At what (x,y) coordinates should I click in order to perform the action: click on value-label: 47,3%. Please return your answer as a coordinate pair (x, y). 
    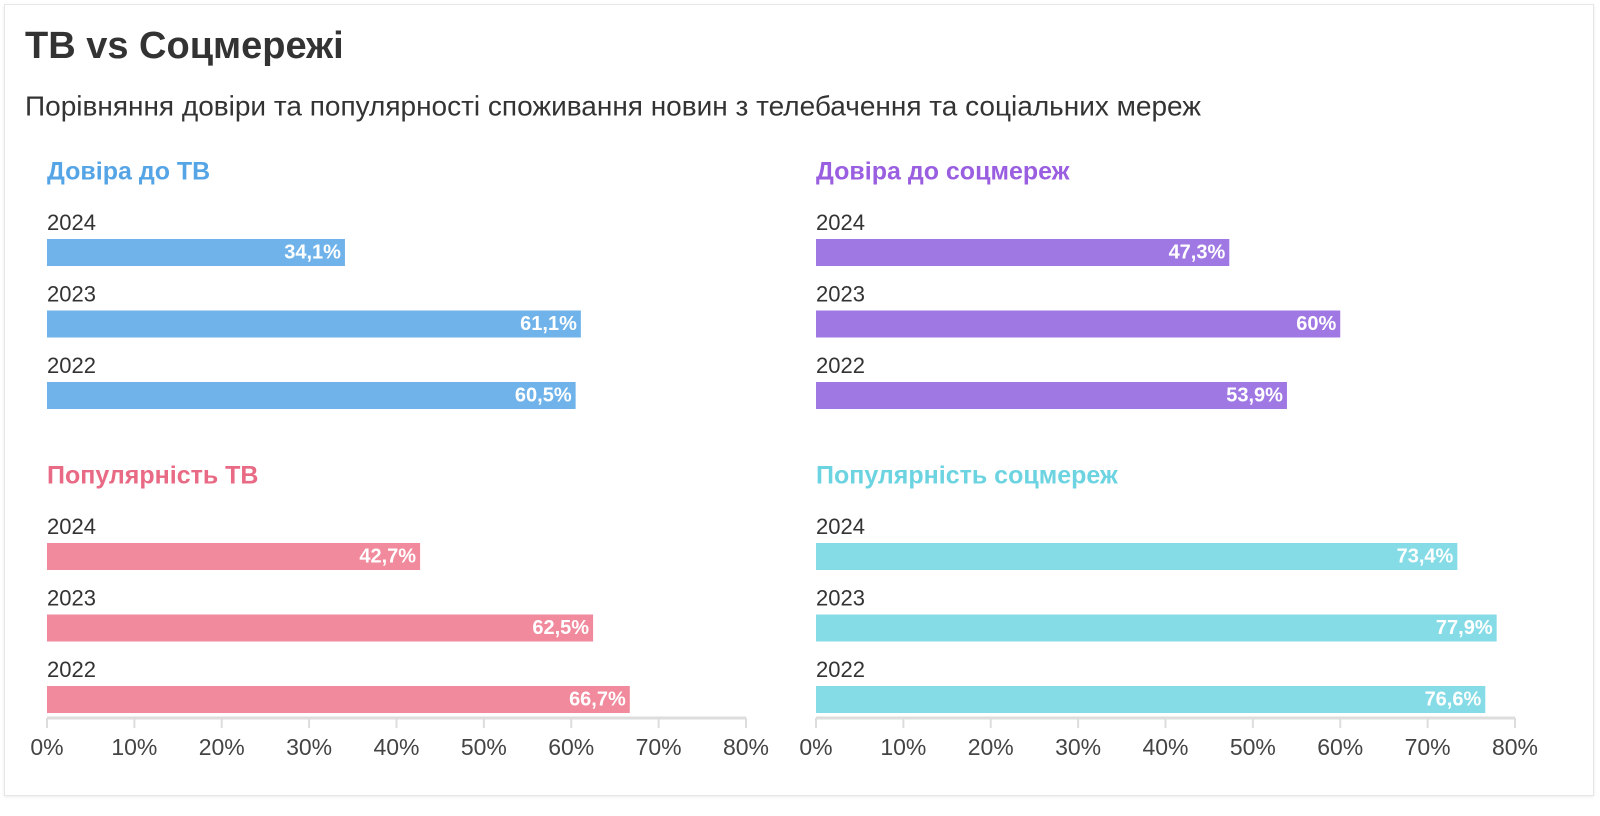
    Looking at the image, I should click on (1197, 252).